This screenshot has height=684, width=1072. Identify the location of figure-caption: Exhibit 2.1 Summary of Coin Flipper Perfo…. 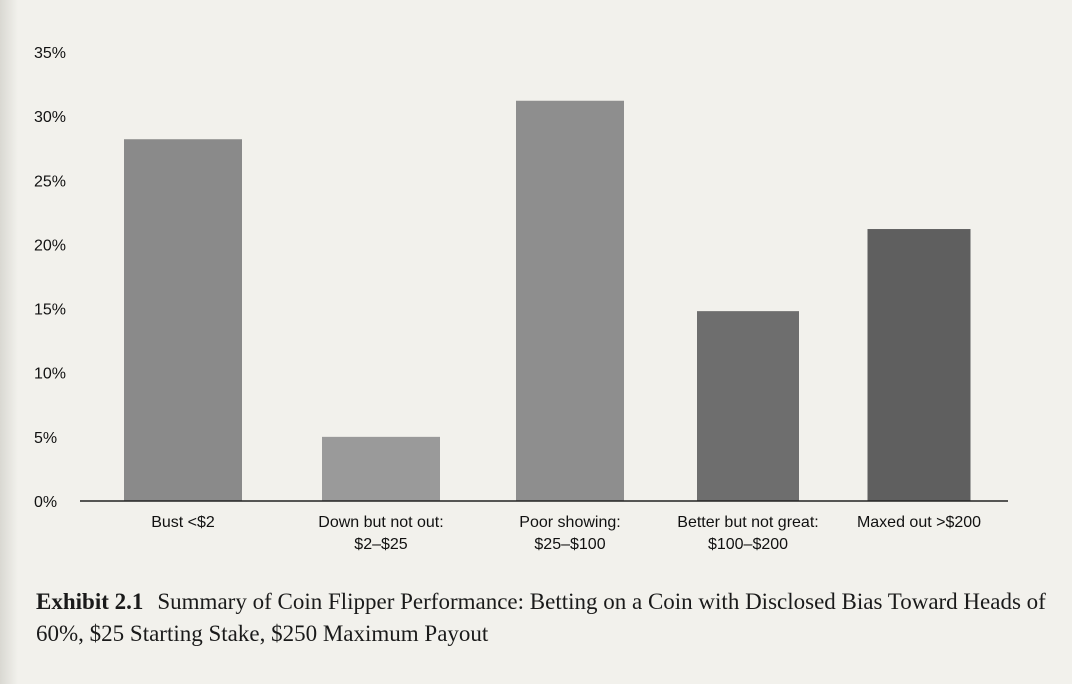
(541, 618).